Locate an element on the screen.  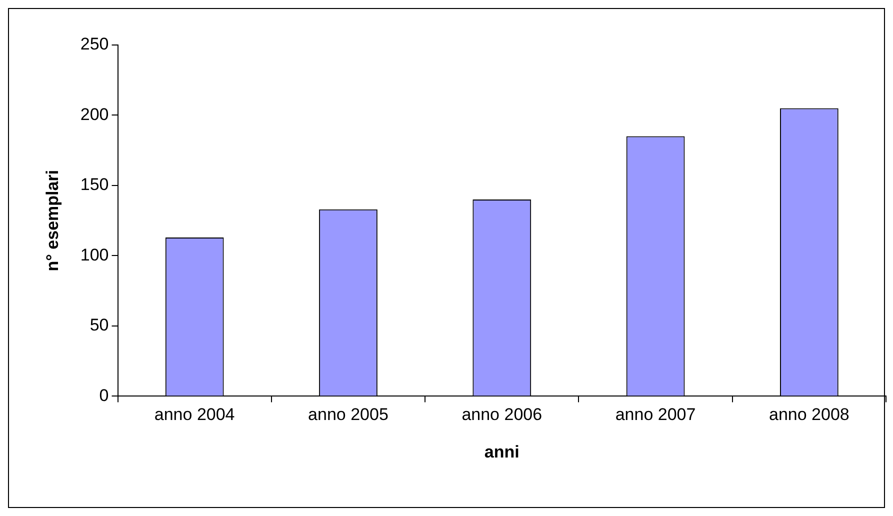
x-tick-label: anno 2007 is located at coordinates (655, 414).